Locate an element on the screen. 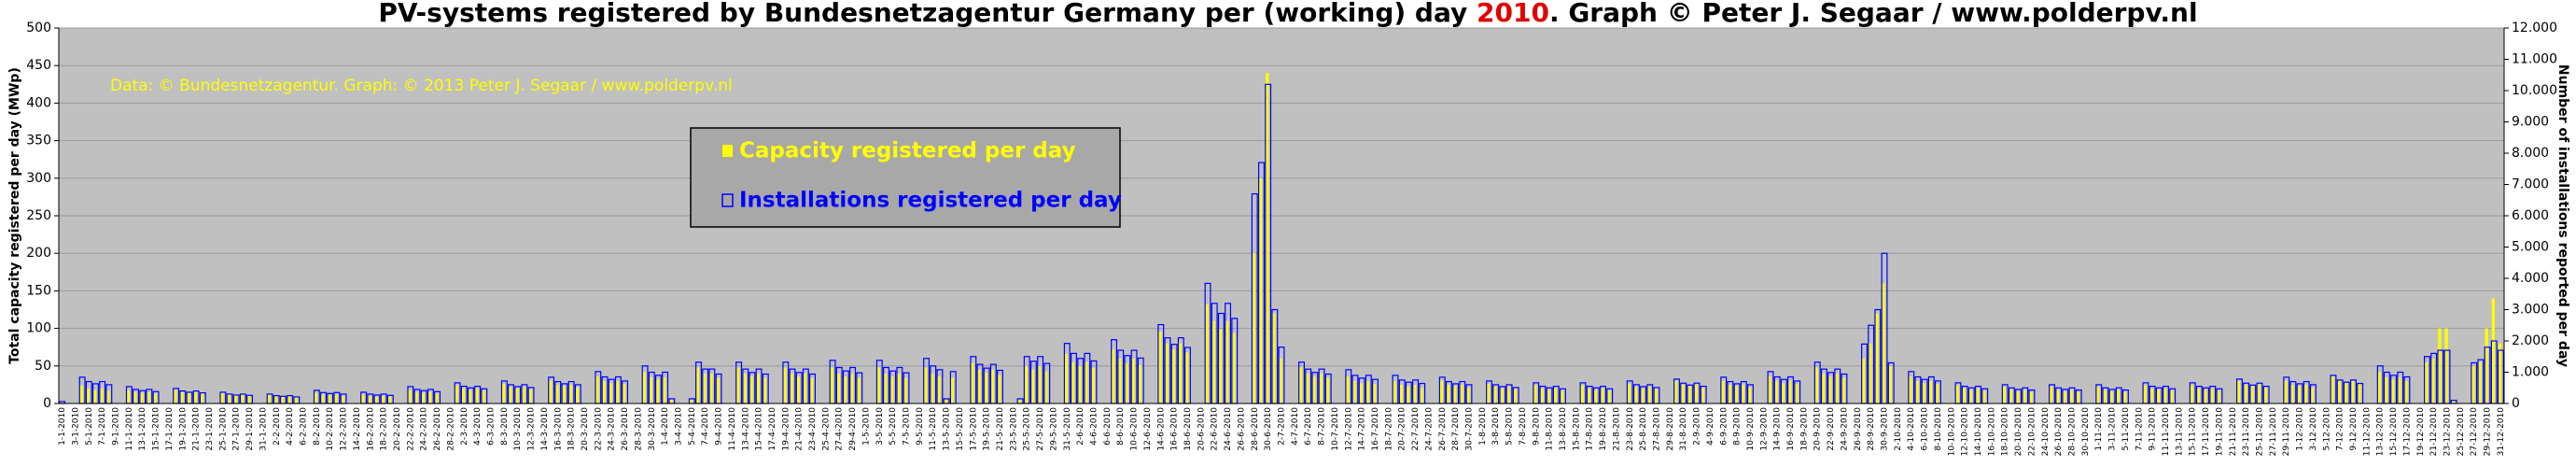 The height and width of the screenshot is (467, 2576). x-tick-label: 25-11-2010 is located at coordinates (2260, 432).